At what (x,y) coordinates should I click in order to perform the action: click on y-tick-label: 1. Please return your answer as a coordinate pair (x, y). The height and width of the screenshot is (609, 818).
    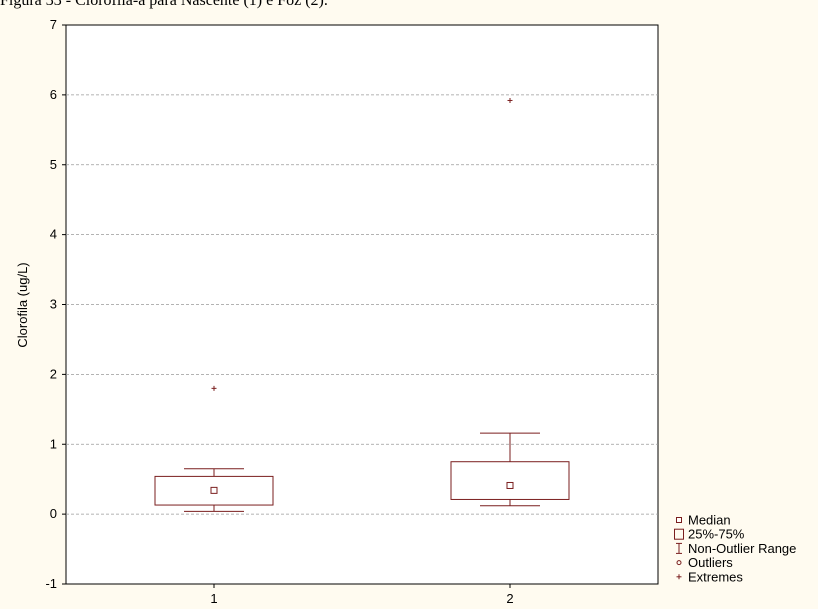
    Looking at the image, I should click on (53, 443).